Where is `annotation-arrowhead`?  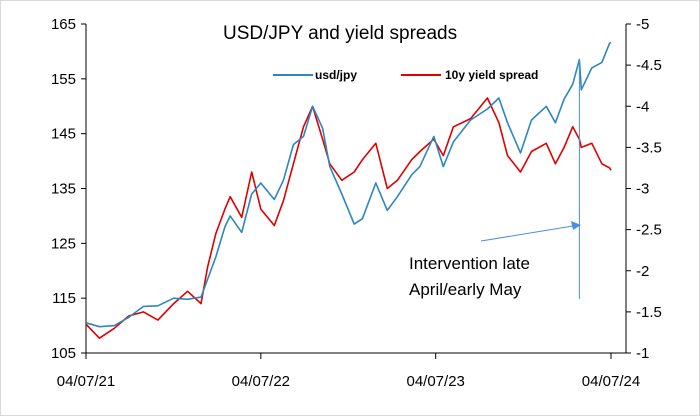 annotation-arrowhead is located at coordinates (576, 225).